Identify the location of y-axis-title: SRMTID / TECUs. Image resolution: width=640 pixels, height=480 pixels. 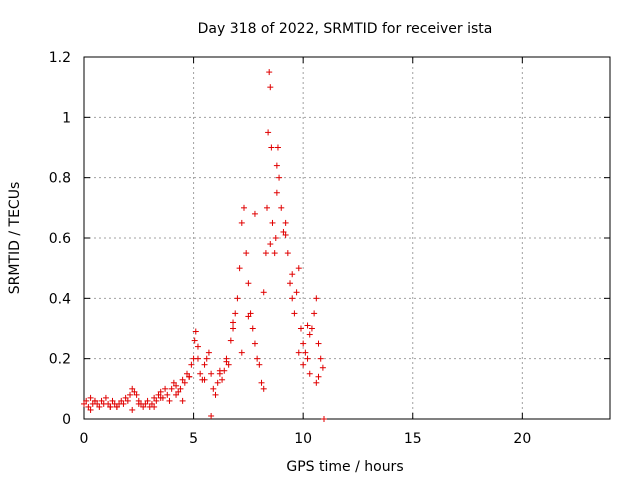
(15, 238).